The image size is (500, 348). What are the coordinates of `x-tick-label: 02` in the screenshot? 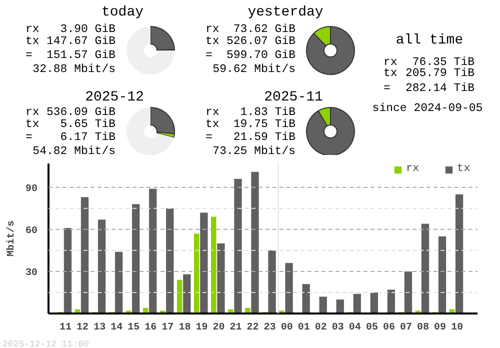 It's located at (320, 328).